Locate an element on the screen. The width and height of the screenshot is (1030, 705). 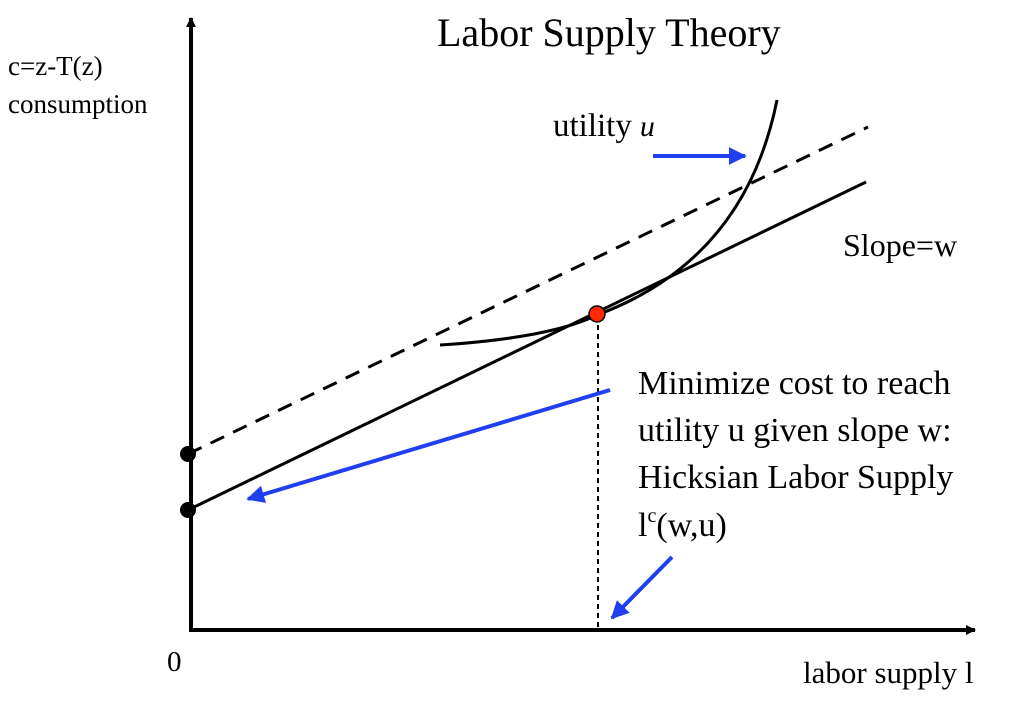
upper-intercept-point is located at coordinates (188, 454).